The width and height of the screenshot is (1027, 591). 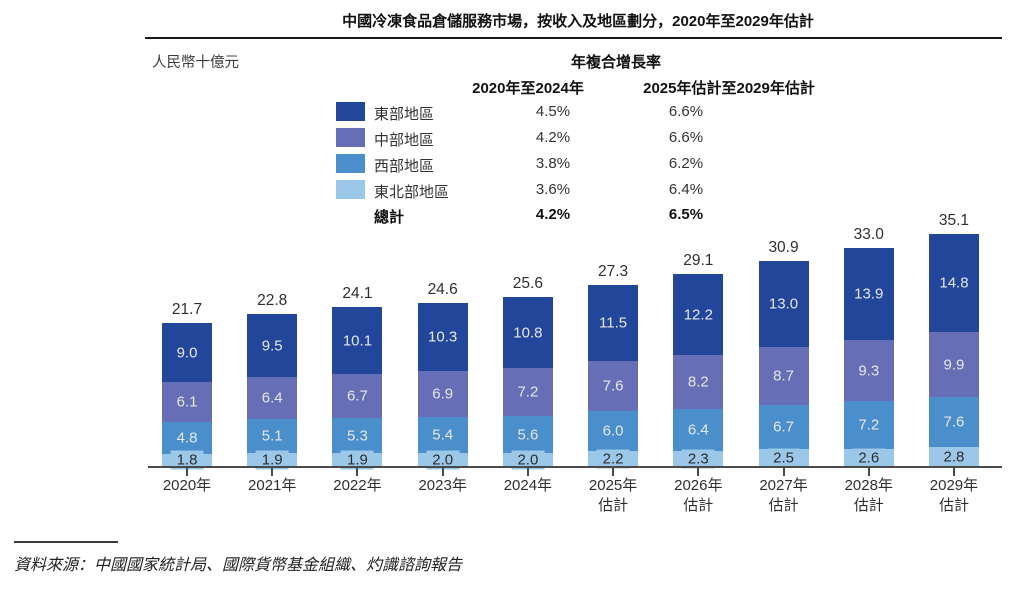 What do you see at coordinates (953, 350) in the screenshot?
I see `bar-group-2029年估計: 14.8 9.9 7.6 2.8` at bounding box center [953, 350].